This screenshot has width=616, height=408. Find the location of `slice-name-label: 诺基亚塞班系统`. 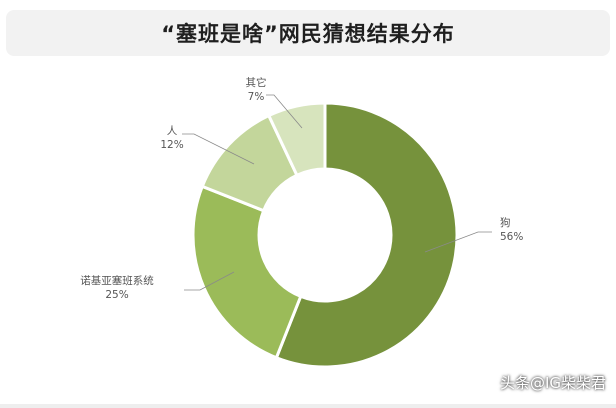

slice-name-label: 诺基亚塞班系统 is located at coordinates (117, 280).